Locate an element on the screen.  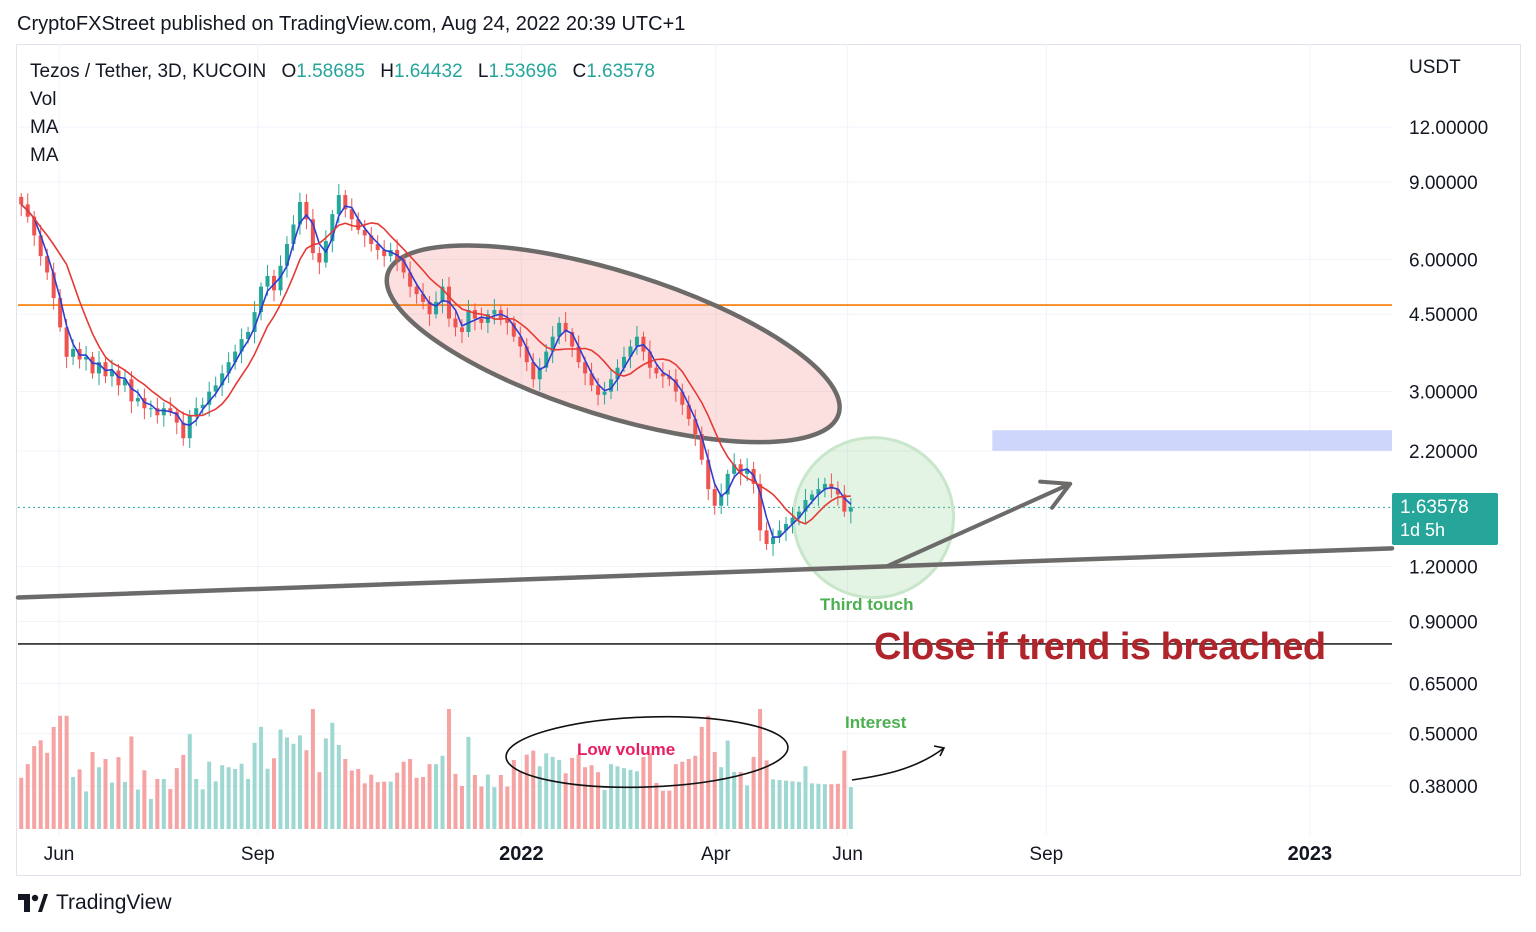
x-tick-label: Jun is located at coordinates (59, 854).